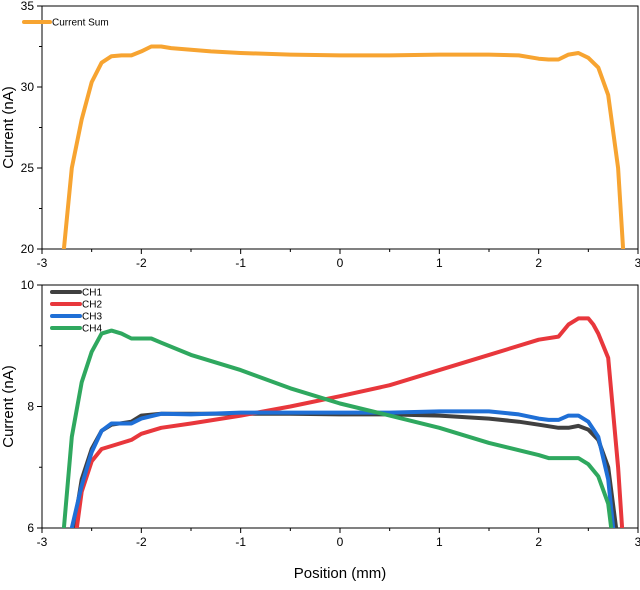 The width and height of the screenshot is (640, 590). Describe the element at coordinates (30, 528) in the screenshot. I see `y-tick-label: 6` at that location.